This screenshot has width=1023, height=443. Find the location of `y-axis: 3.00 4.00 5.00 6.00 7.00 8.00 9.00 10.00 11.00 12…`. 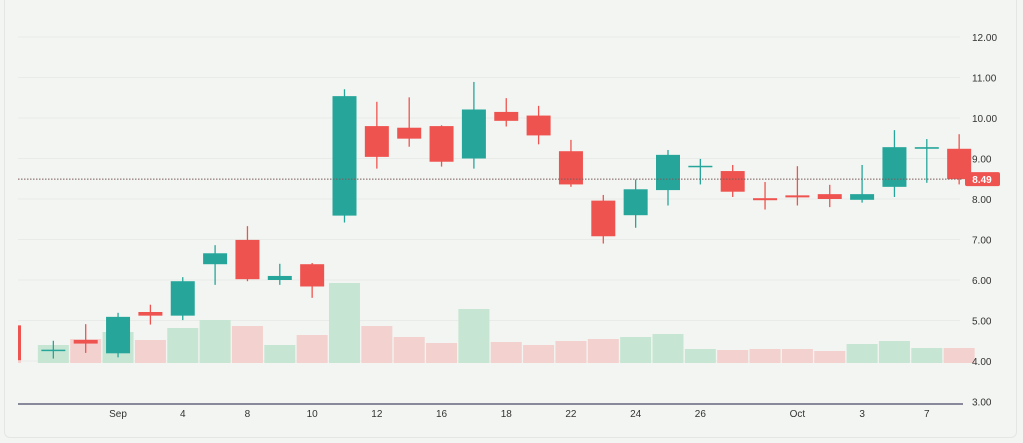

y-axis: 3.00 4.00 5.00 6.00 7.00 8.00 9.00 10.00 11.00 12… is located at coordinates (984, 221).